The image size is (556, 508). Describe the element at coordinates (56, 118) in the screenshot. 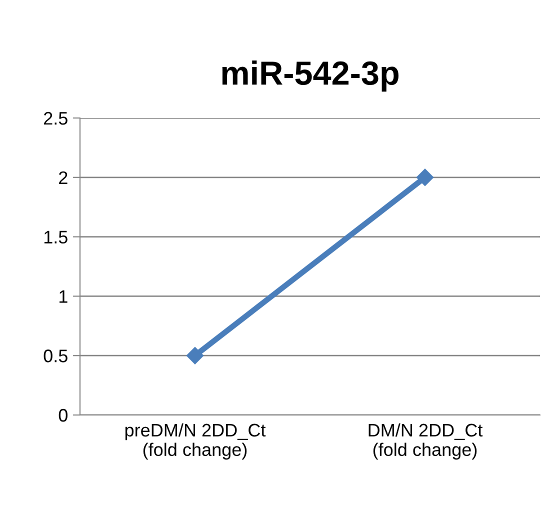

I see `y-tick-label: 2.5` at that location.